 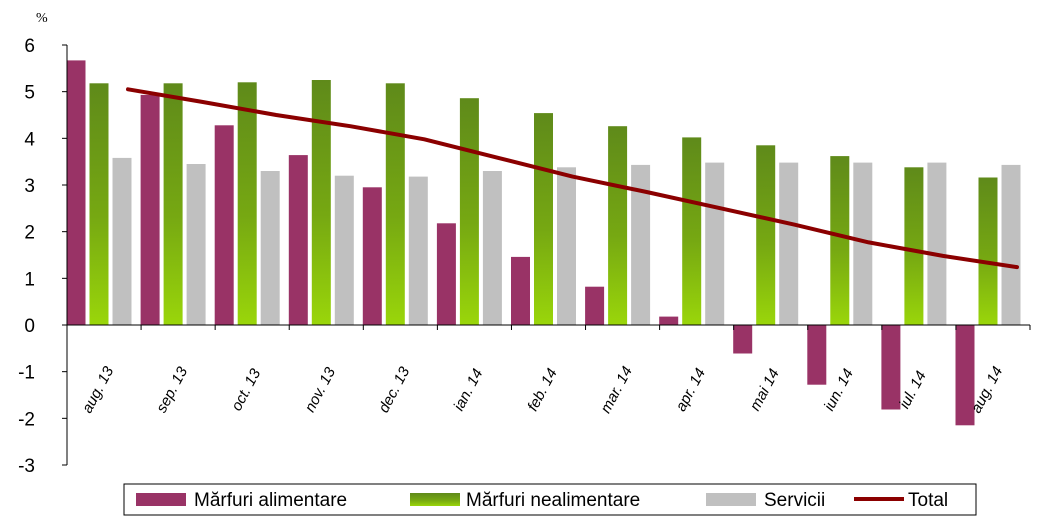 I want to click on bar-mărfuri-alimentare-10, so click(x=817, y=355).